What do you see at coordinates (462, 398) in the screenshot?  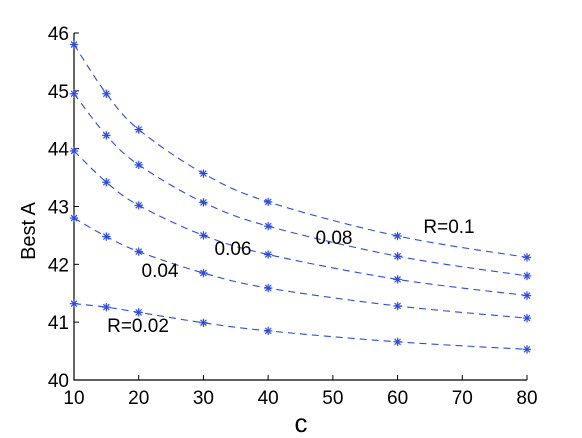 I see `x-tick-label: 70` at bounding box center [462, 398].